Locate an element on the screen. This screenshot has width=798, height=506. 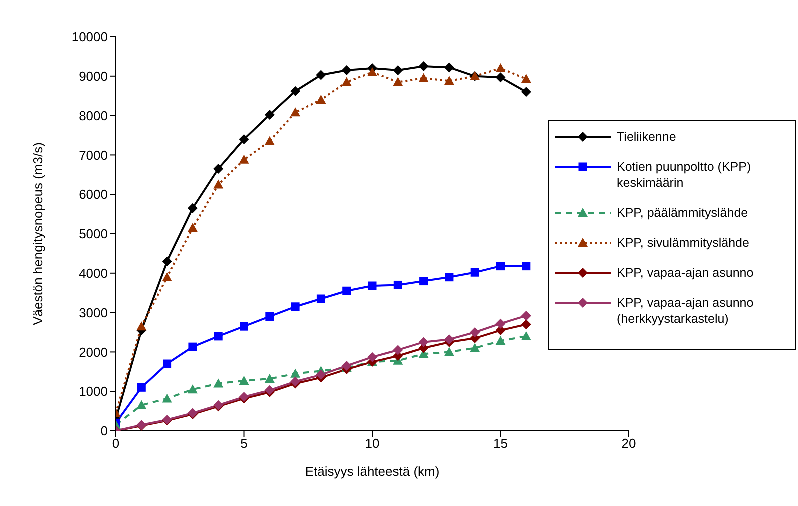
x-tick-label: 0 is located at coordinates (116, 444).